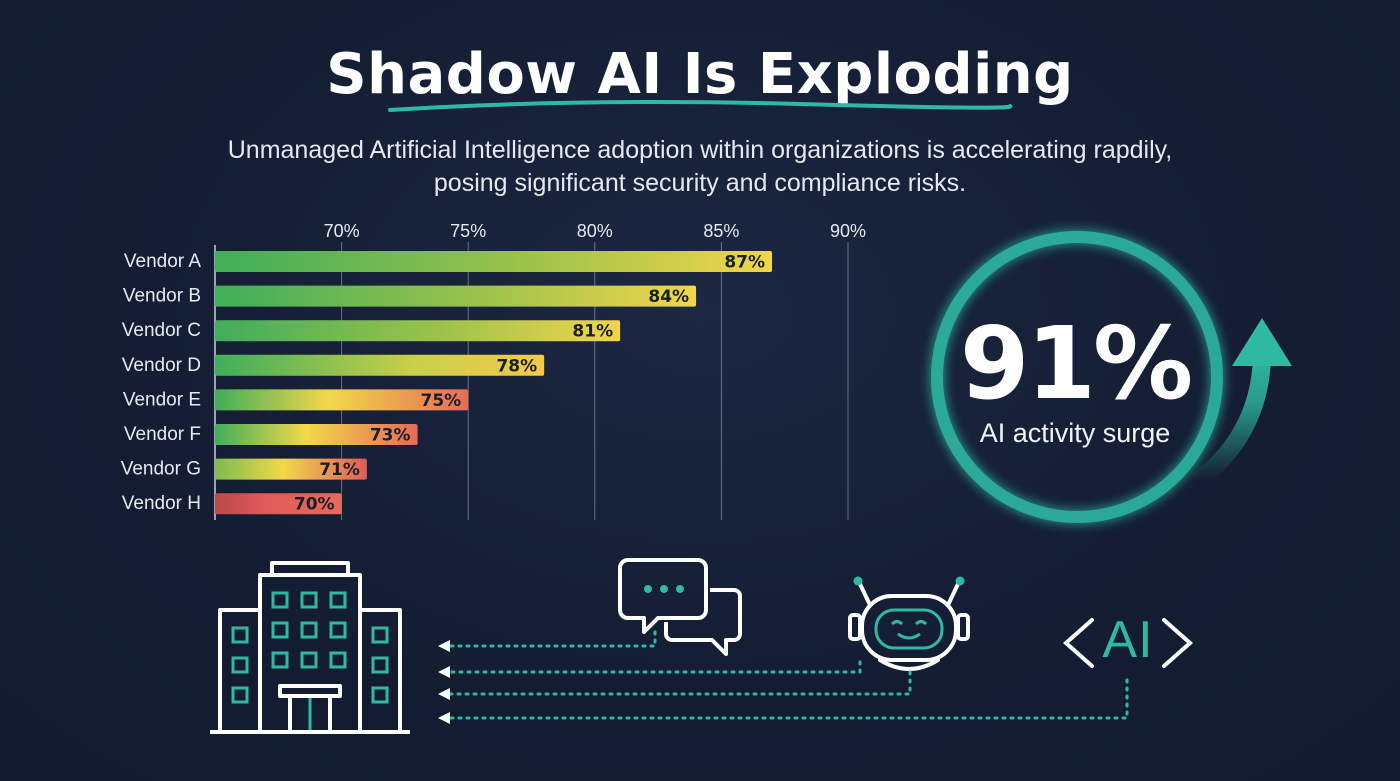 This screenshot has width=1400, height=781. Describe the element at coordinates (161, 469) in the screenshot. I see `category-label: Vendor G` at that location.